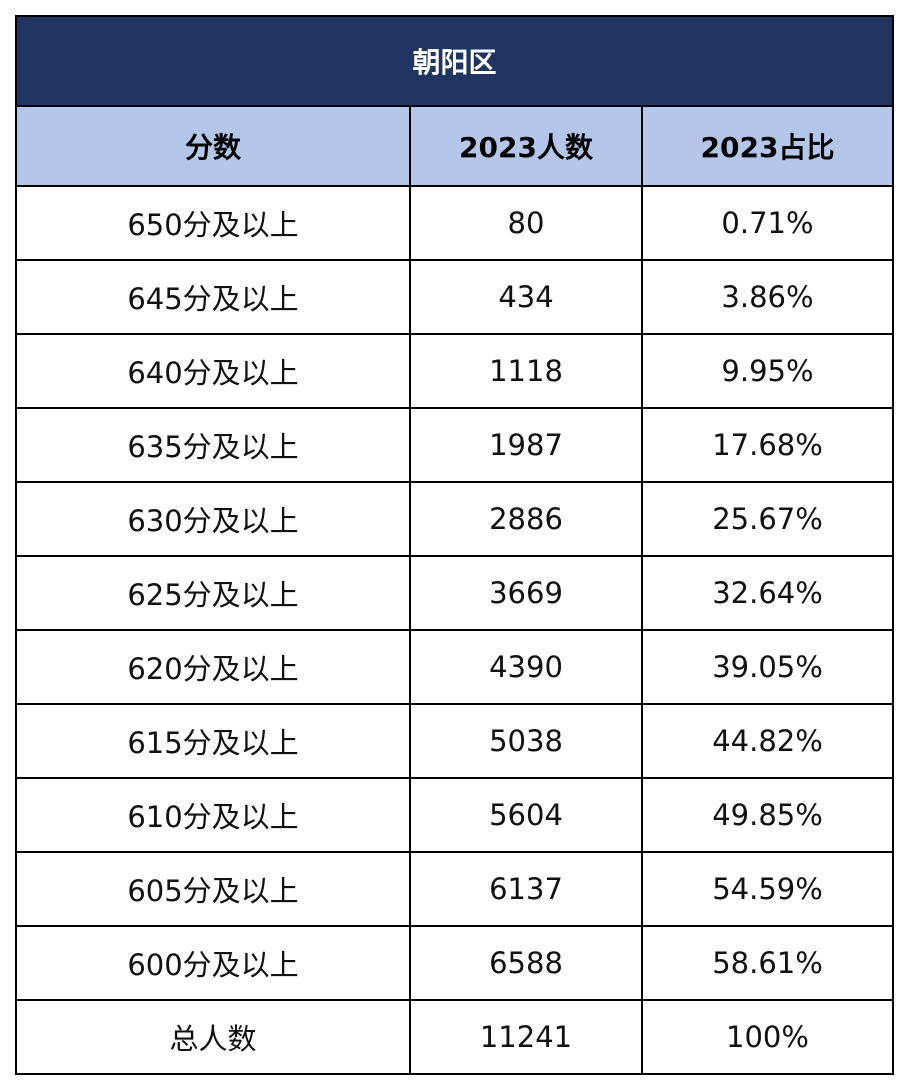 The image size is (908, 1090). Describe the element at coordinates (526, 445) in the screenshot. I see `count-cell: 1987` at that location.